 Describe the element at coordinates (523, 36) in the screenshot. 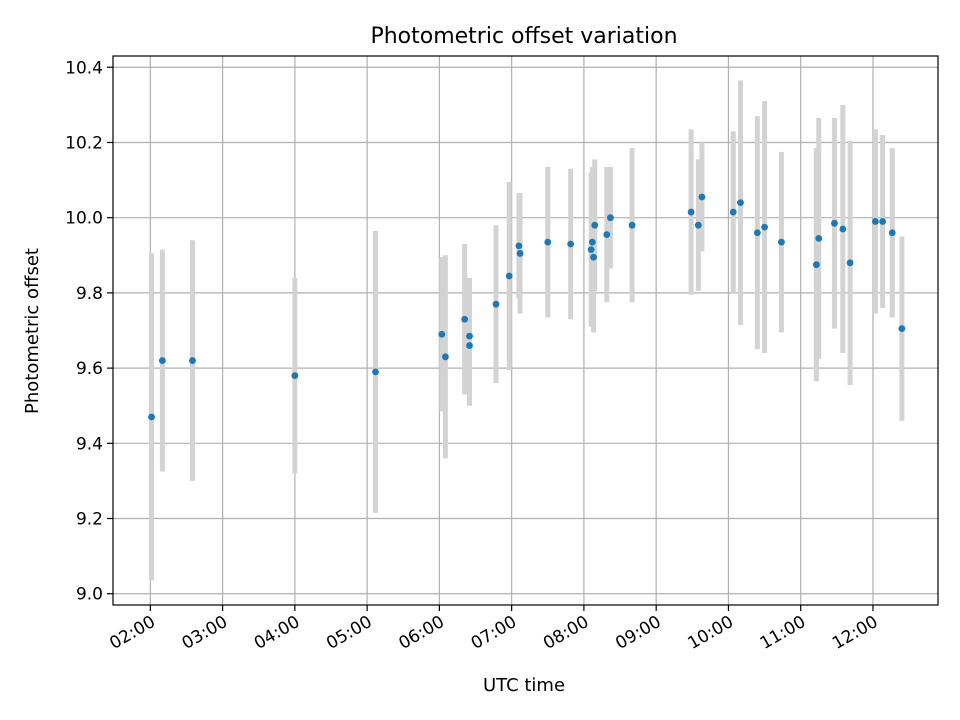

I see `chart-title: Photometric offset variation` at that location.